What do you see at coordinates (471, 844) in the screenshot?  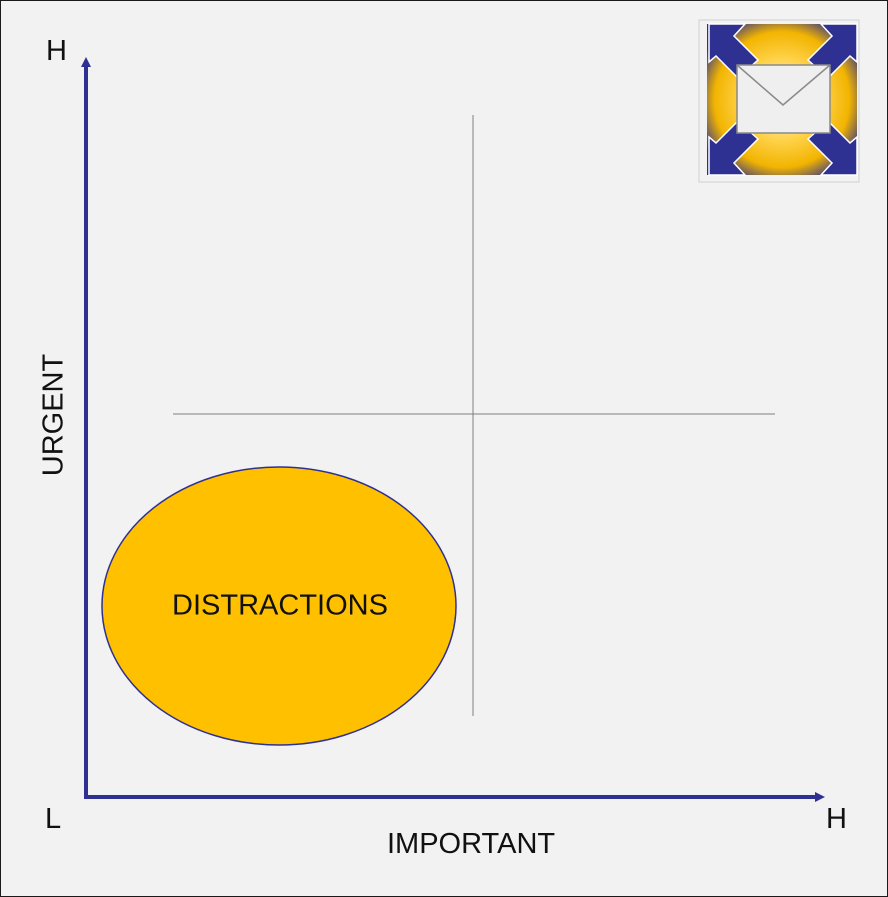 I see `x-axis-title: IMPORTANT` at bounding box center [471, 844].